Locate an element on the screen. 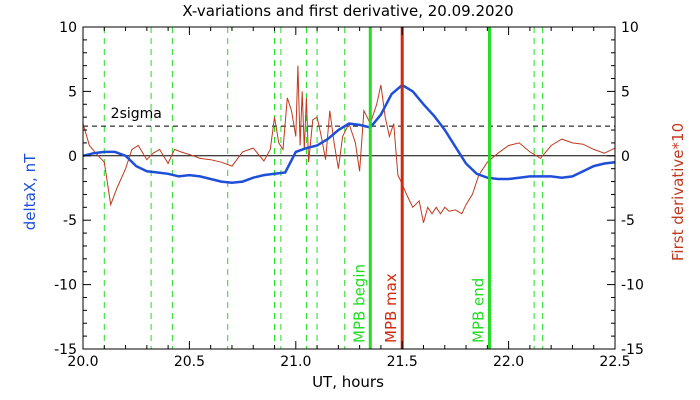 The image size is (700, 400). x-tick-label: 22.0 is located at coordinates (508, 362).